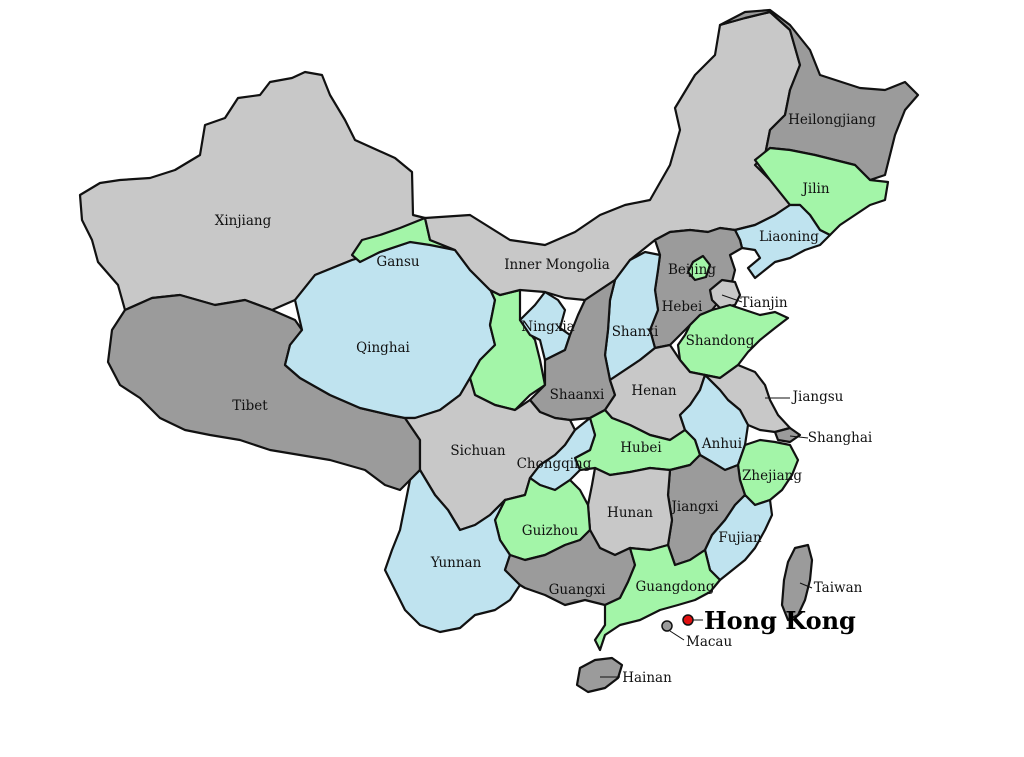  What do you see at coordinates (612, 156) in the screenshot?
I see `region-inner-mongolia` at bounding box center [612, 156].